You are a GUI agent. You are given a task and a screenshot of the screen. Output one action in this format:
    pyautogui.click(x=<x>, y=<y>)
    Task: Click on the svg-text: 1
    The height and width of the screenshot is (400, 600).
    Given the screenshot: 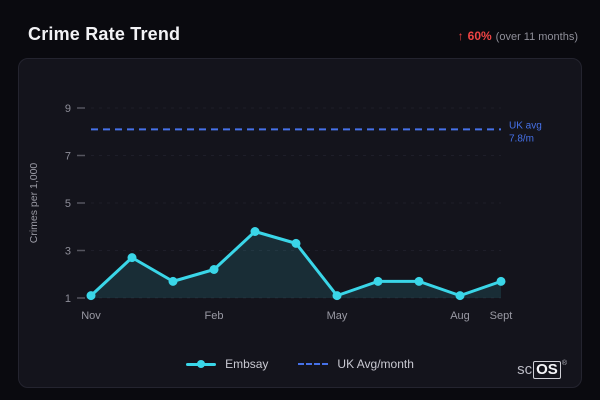 What is the action you would take?
    pyautogui.click(x=68, y=299)
    